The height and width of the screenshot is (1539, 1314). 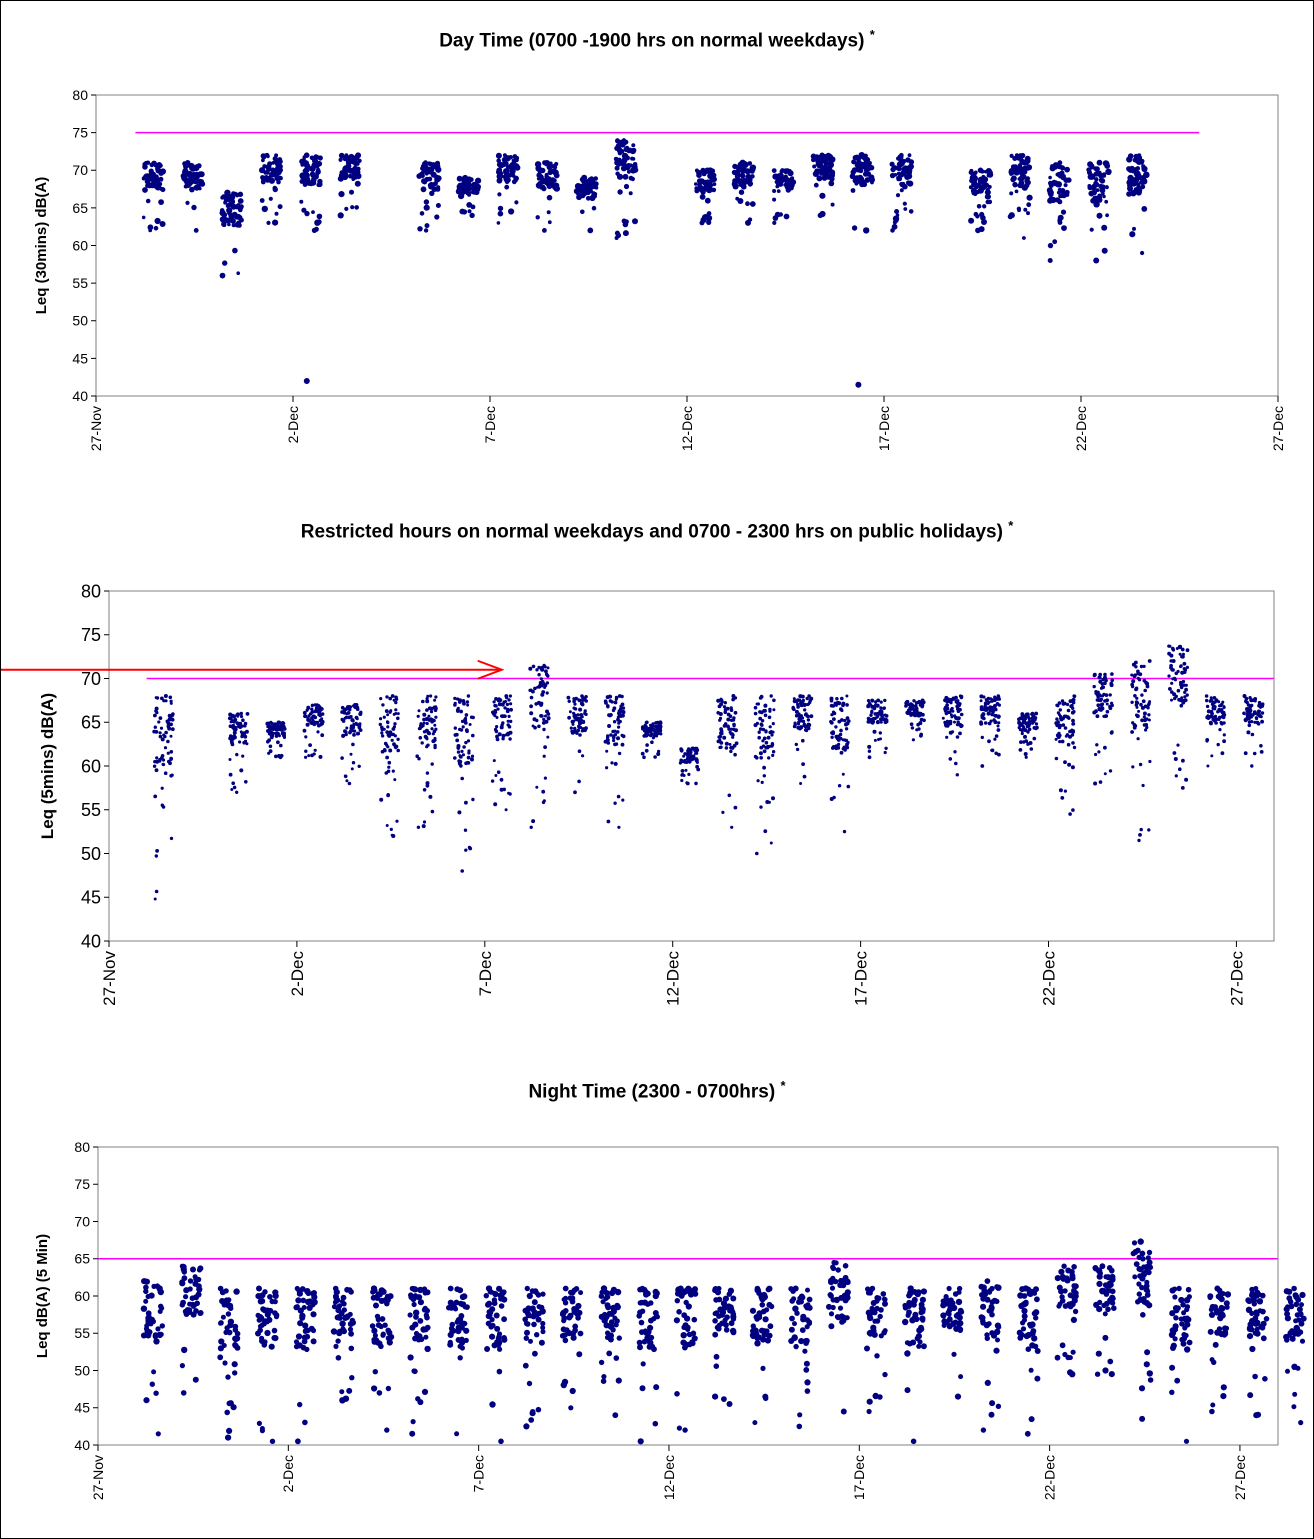 I want to click on y-tick-label: 50, so click(x=80, y=321).